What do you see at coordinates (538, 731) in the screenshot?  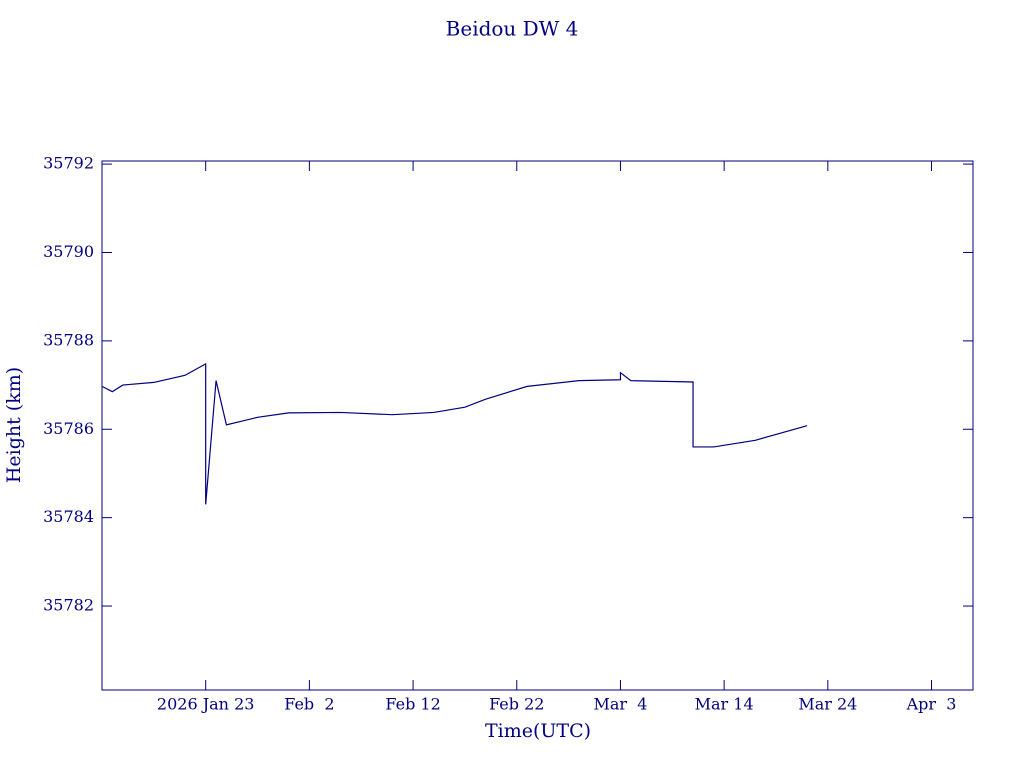 I see `x-axis-label: Time(UTC)` at bounding box center [538, 731].